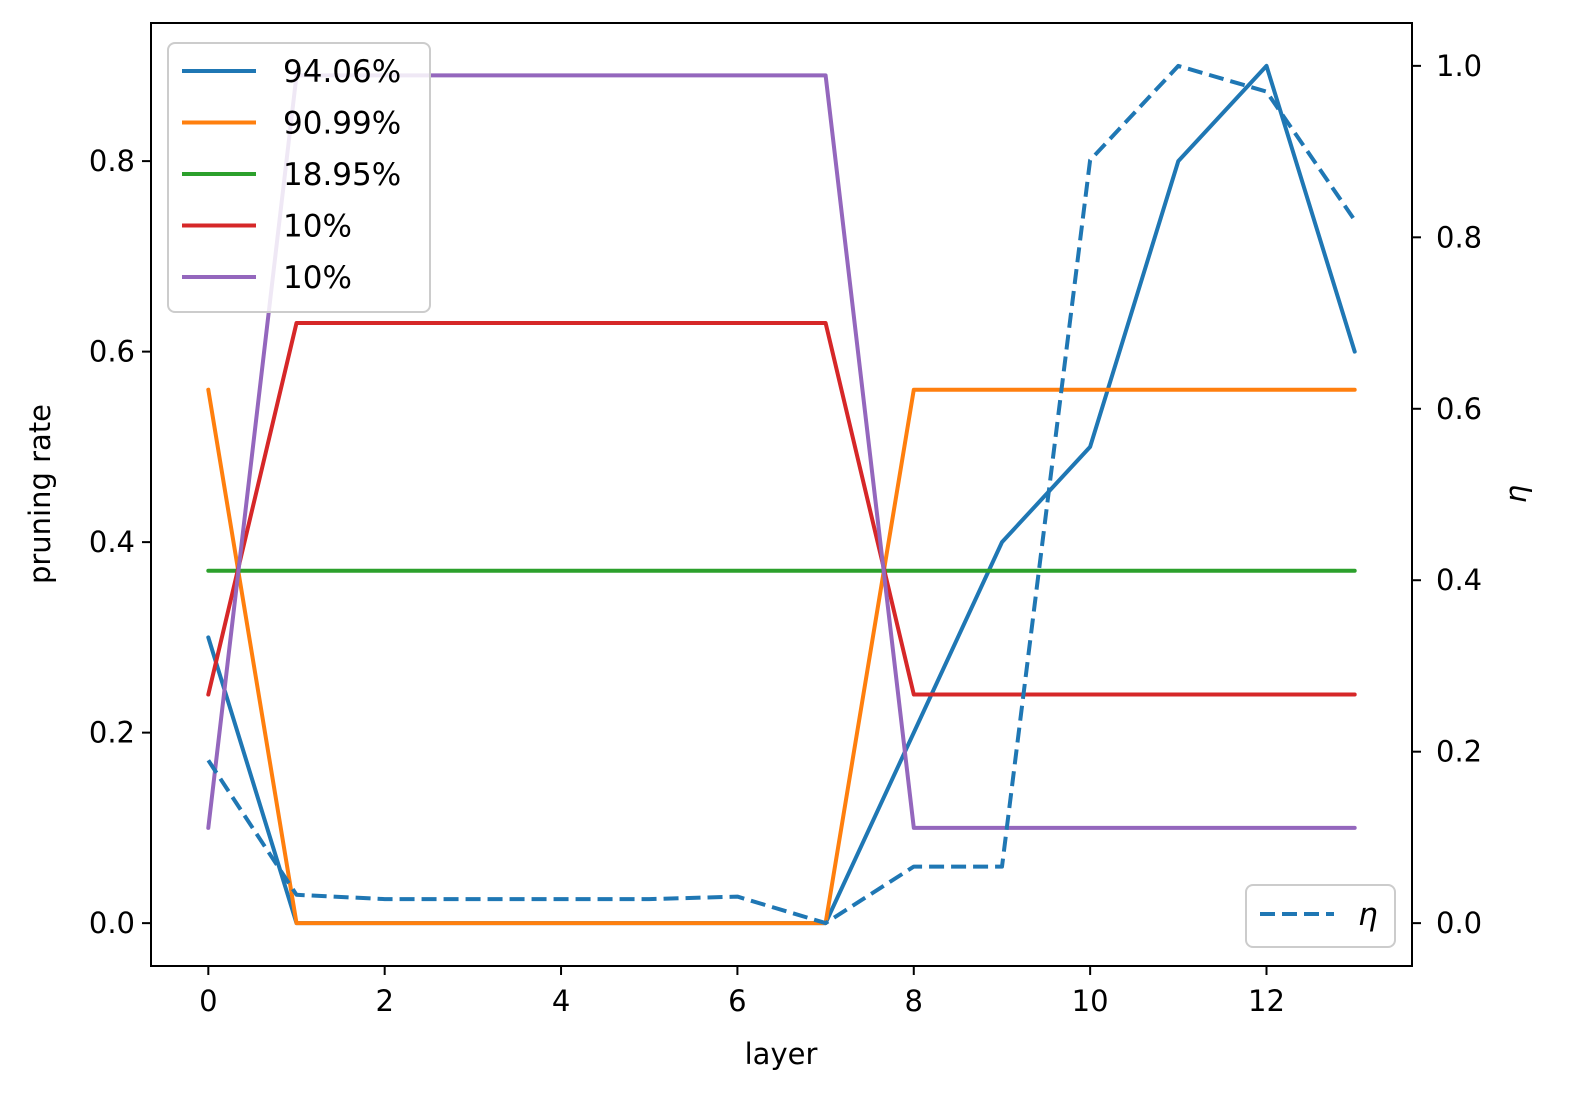 The height and width of the screenshot is (1107, 1577). What do you see at coordinates (1459, 752) in the screenshot?
I see `y2-tick-label: 0.2` at bounding box center [1459, 752].